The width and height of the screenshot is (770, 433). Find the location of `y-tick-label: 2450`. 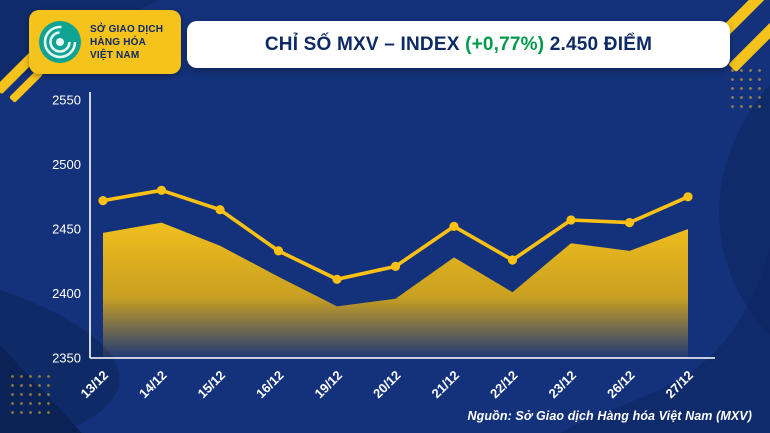

y-tick-label: 2450 is located at coordinates (66, 229).